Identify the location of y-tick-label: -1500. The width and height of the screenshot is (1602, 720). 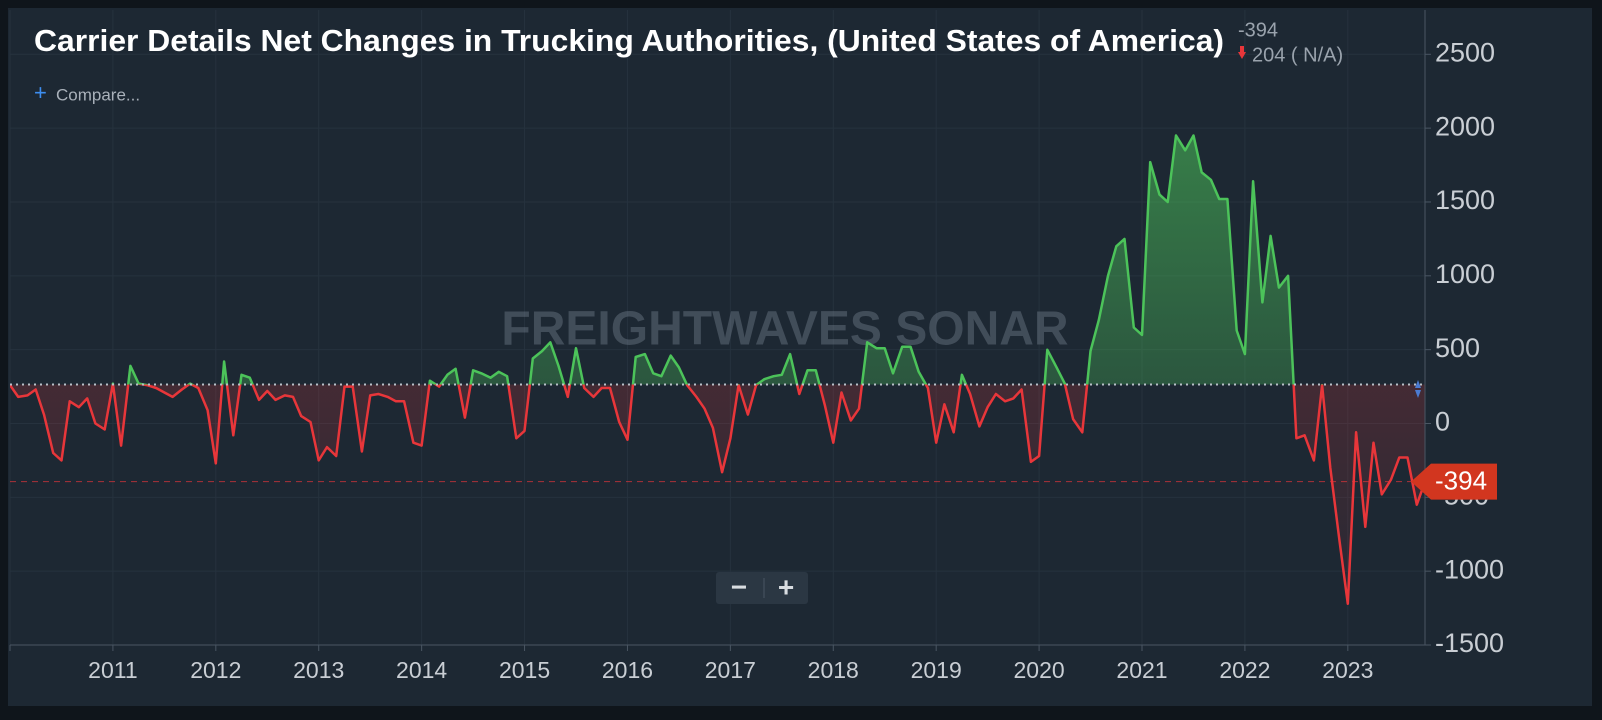
(1469, 643).